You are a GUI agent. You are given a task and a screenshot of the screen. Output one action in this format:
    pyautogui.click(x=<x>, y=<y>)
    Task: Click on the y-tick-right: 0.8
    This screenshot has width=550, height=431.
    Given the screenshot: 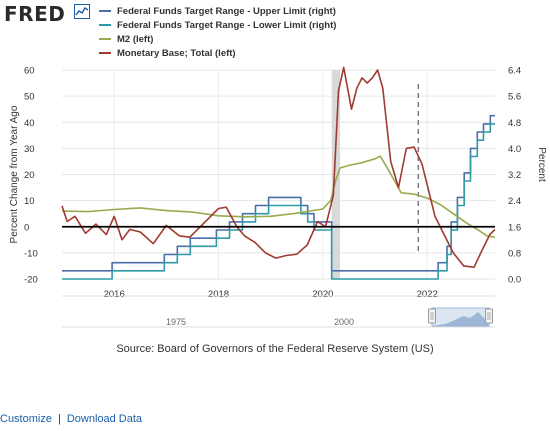 What is the action you would take?
    pyautogui.click(x=514, y=253)
    